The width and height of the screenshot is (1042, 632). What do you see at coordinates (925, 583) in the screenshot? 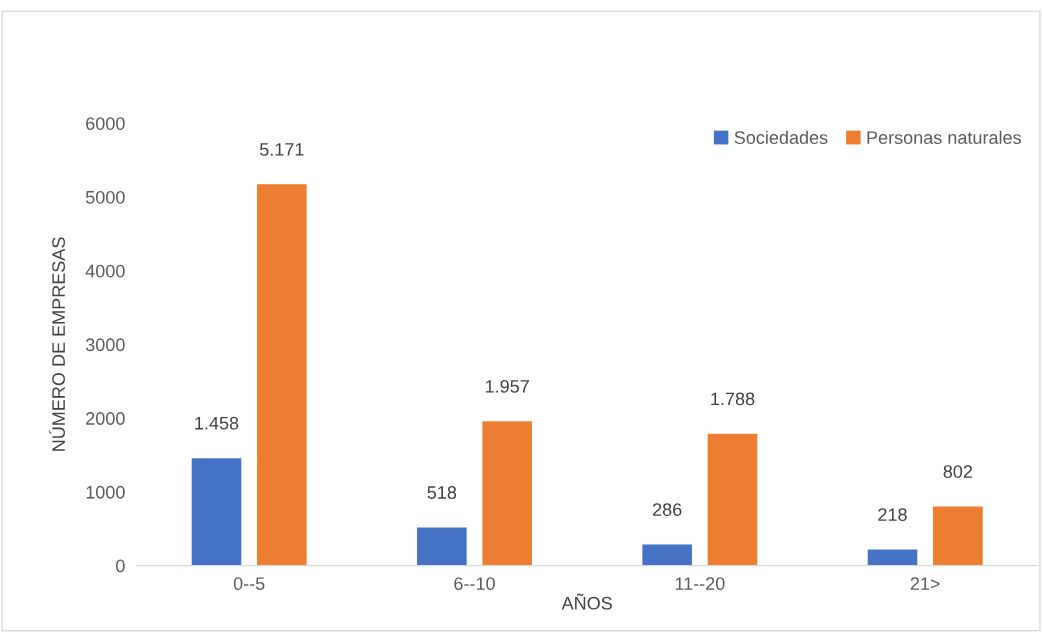
I see `x-tick-label: 21>` at bounding box center [925, 583].